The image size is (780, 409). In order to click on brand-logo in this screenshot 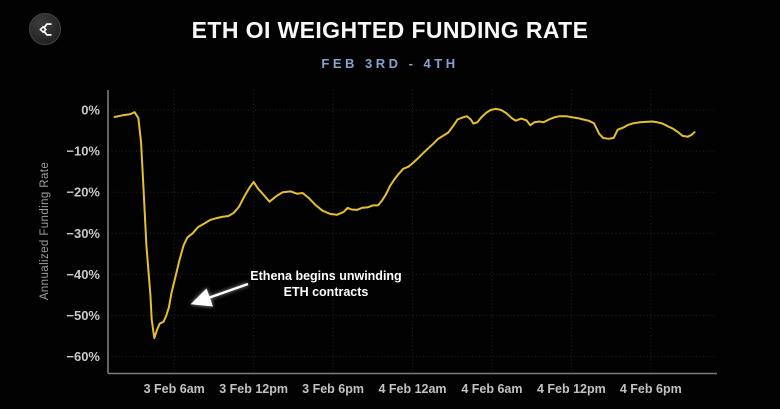, I will do `click(45, 29)`.